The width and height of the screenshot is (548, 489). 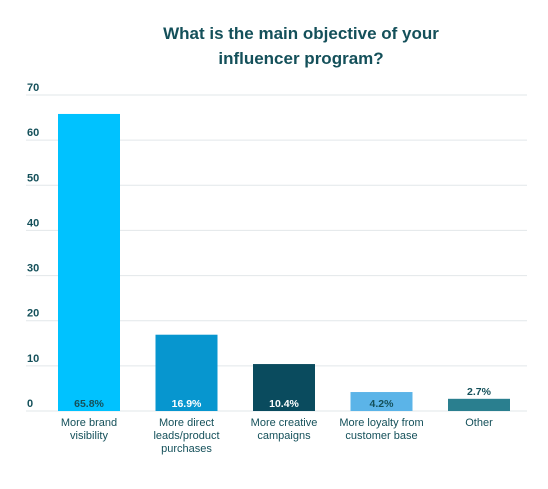 I want to click on x-tick-label: purchases, so click(x=186, y=449).